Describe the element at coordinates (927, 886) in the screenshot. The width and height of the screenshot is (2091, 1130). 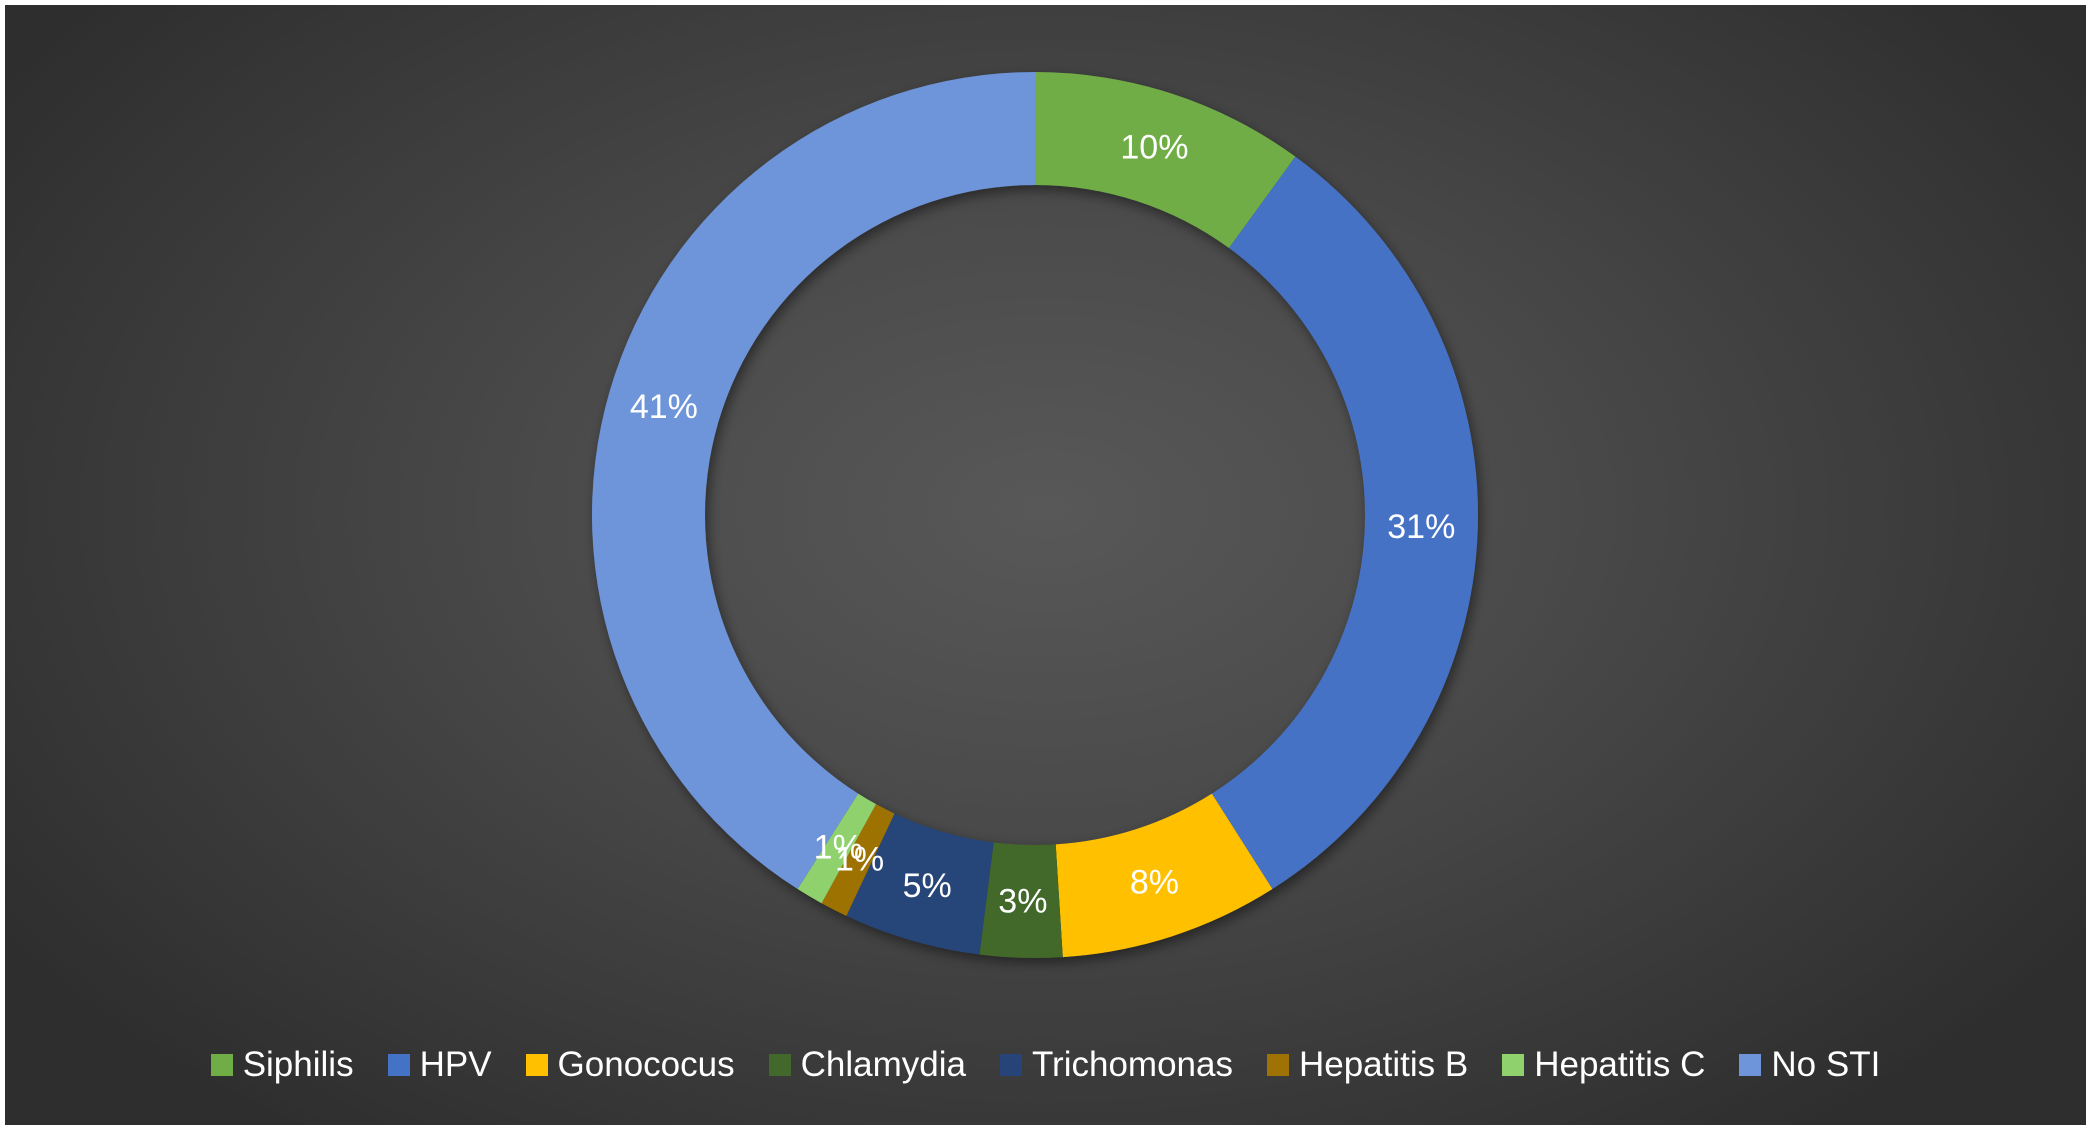
I see `data-label-trichomonas: 5%` at that location.